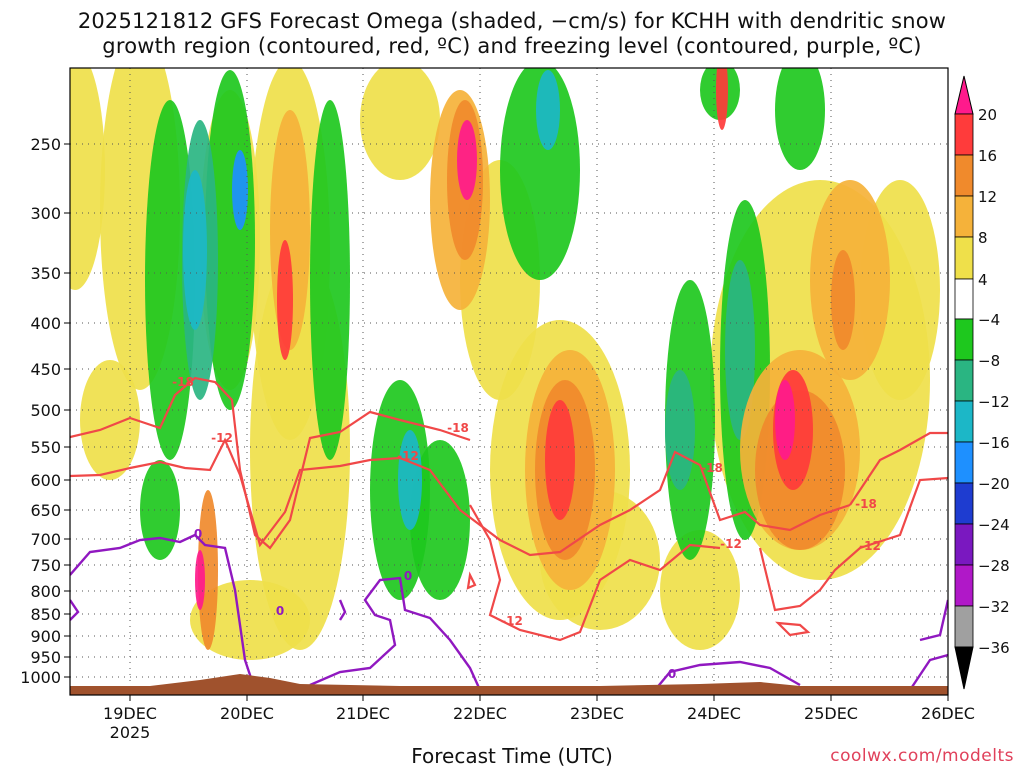  I want to click on colorbar-tick-label: 20, so click(987, 115).